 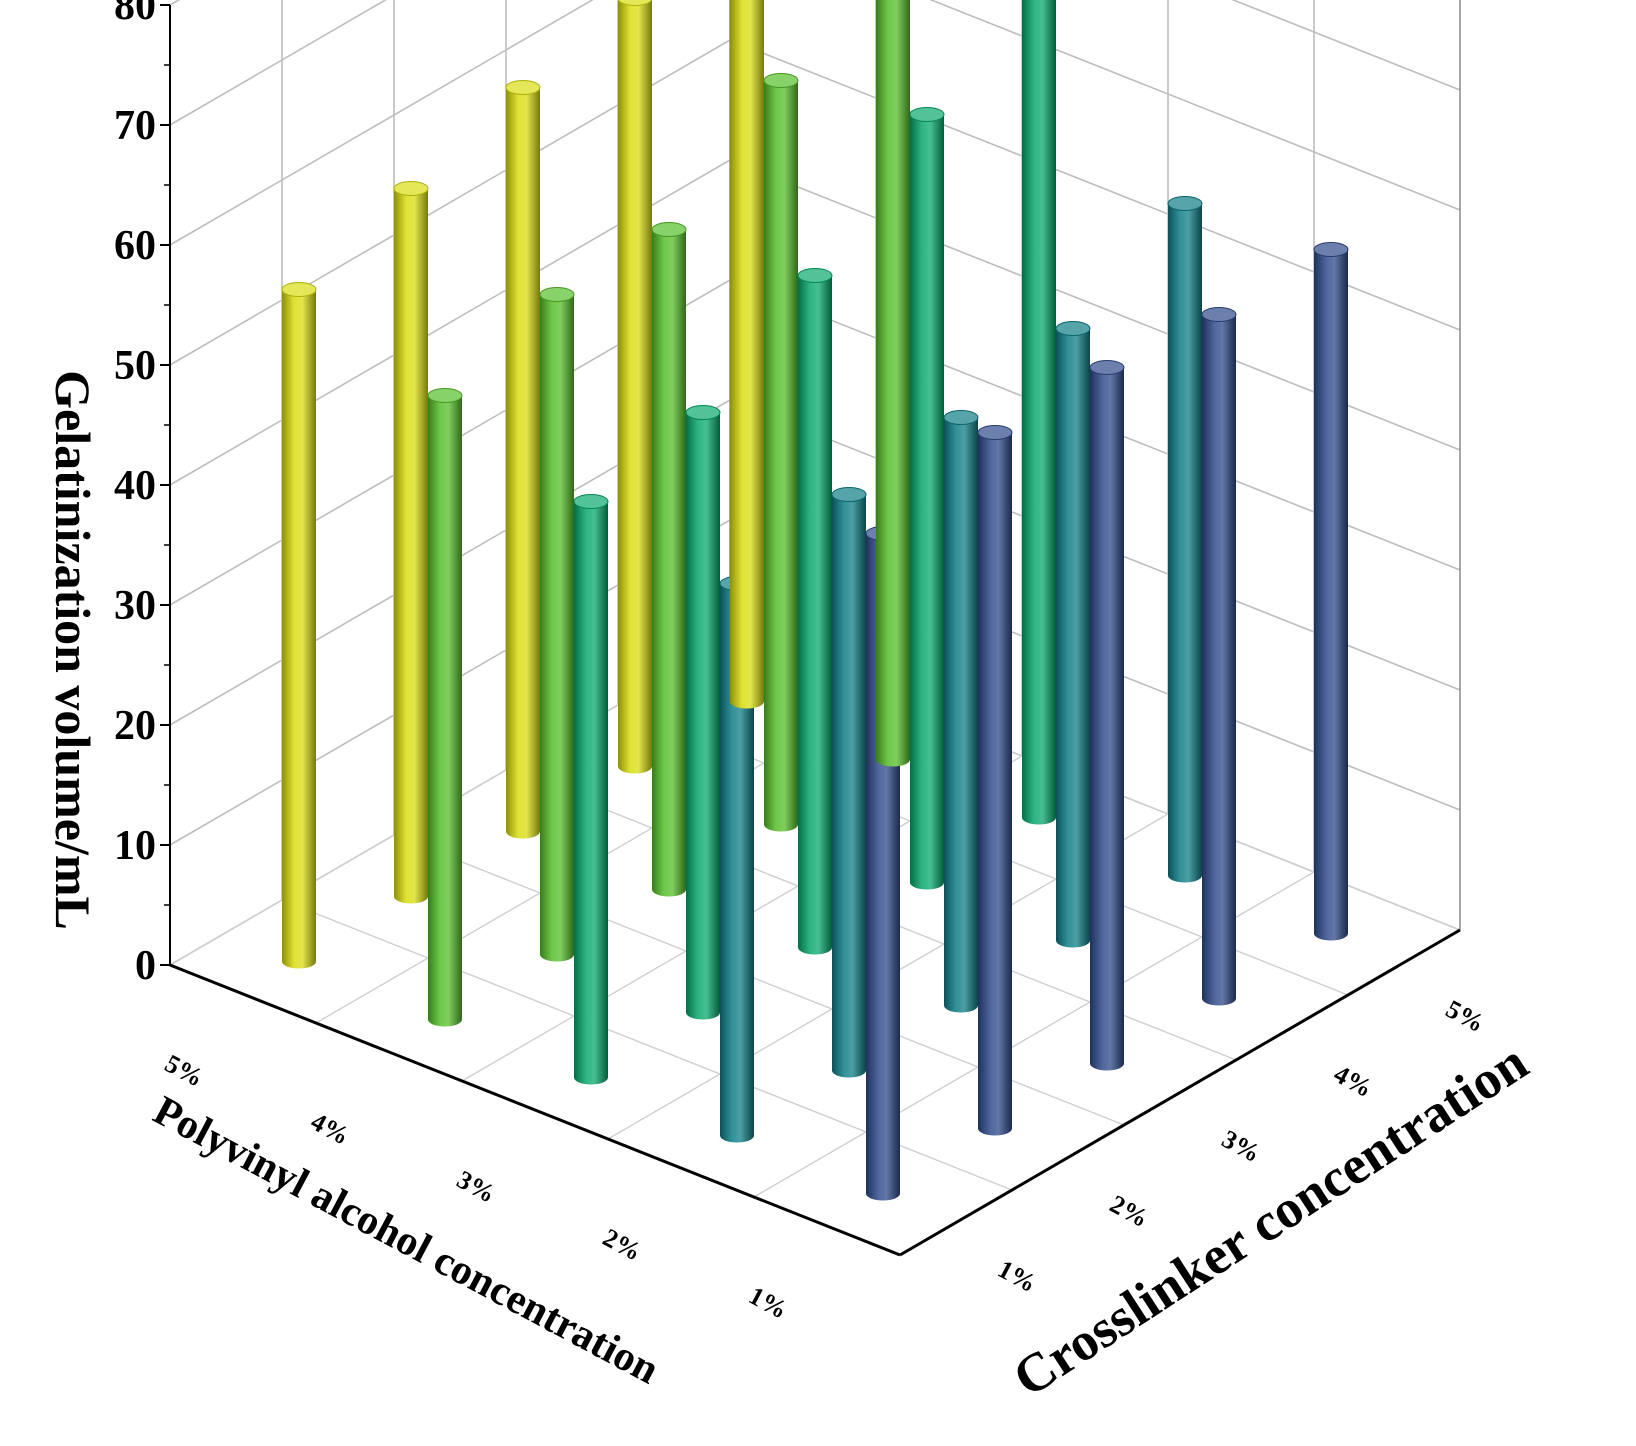 I want to click on x-category-label: 5%, so click(x=184, y=1071).